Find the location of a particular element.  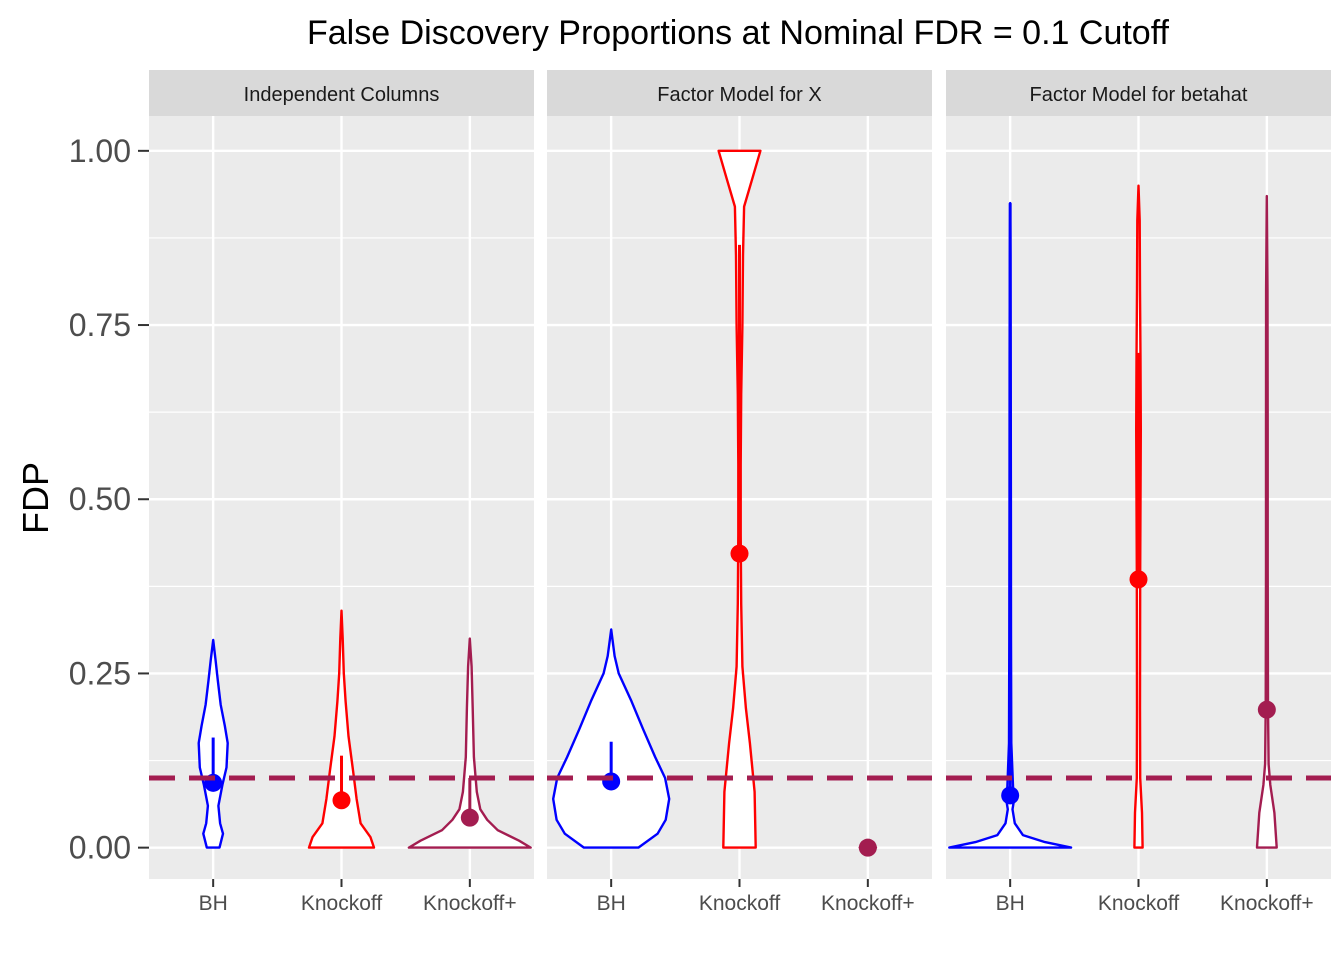

y-tick-label: 1.00 is located at coordinates (100, 151).